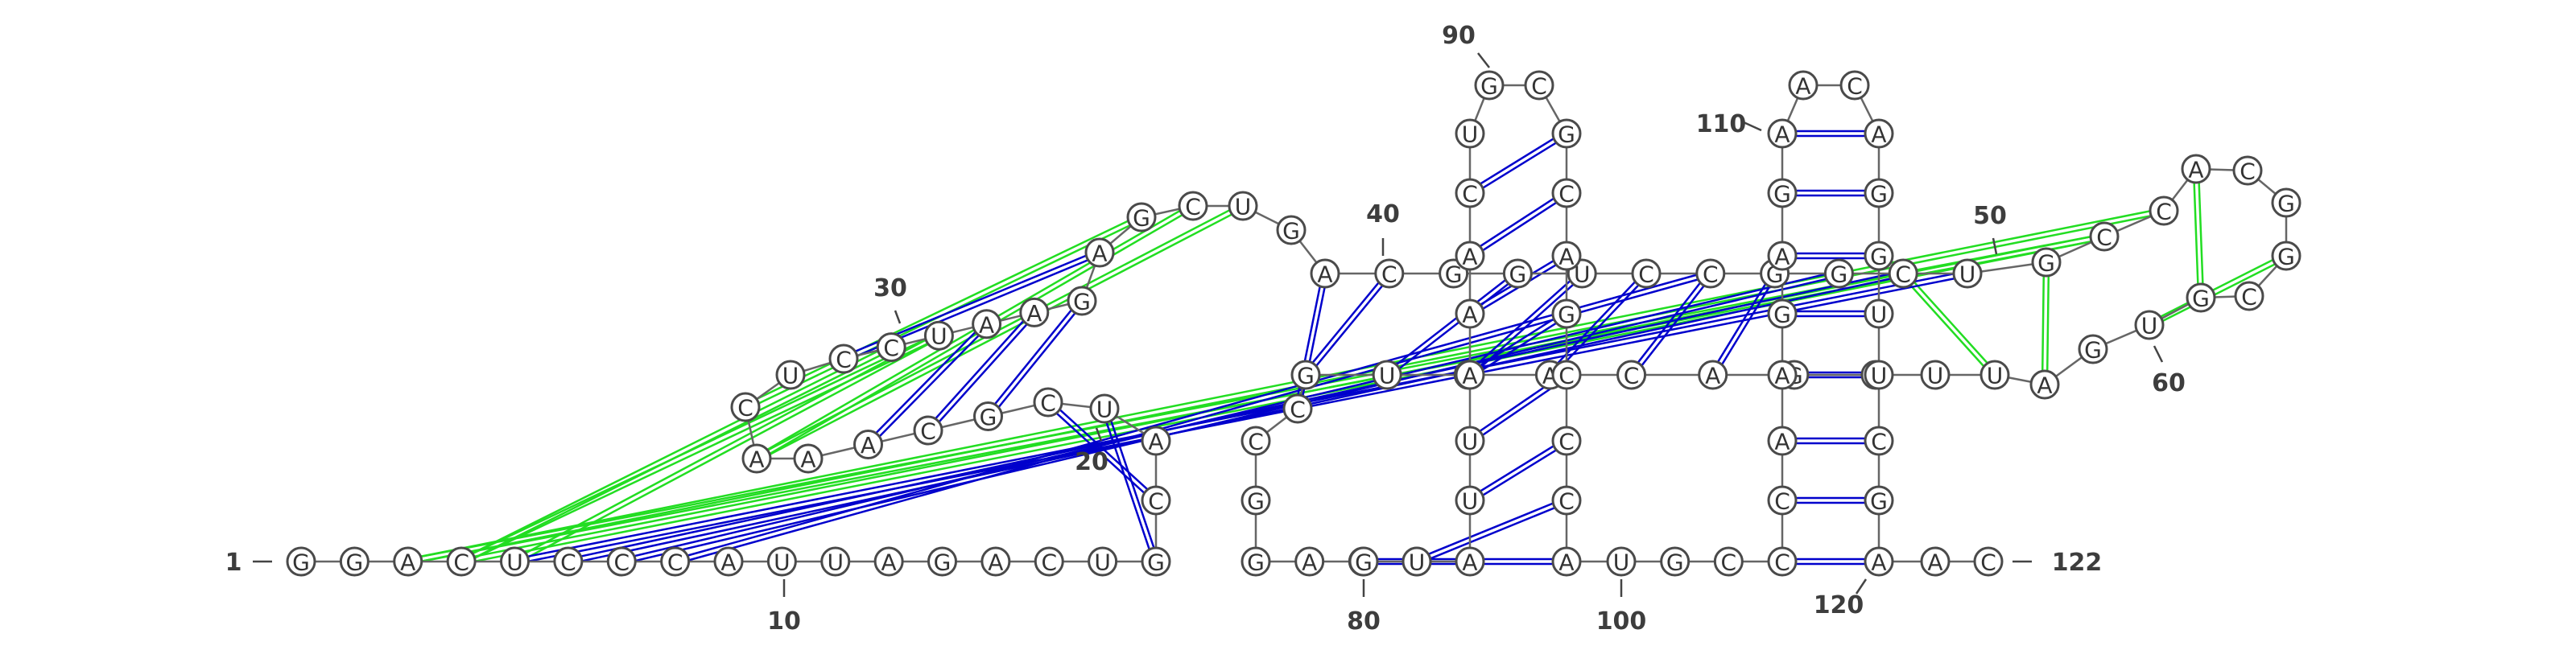  I want to click on nucleotide-7: C, so click(621, 561).